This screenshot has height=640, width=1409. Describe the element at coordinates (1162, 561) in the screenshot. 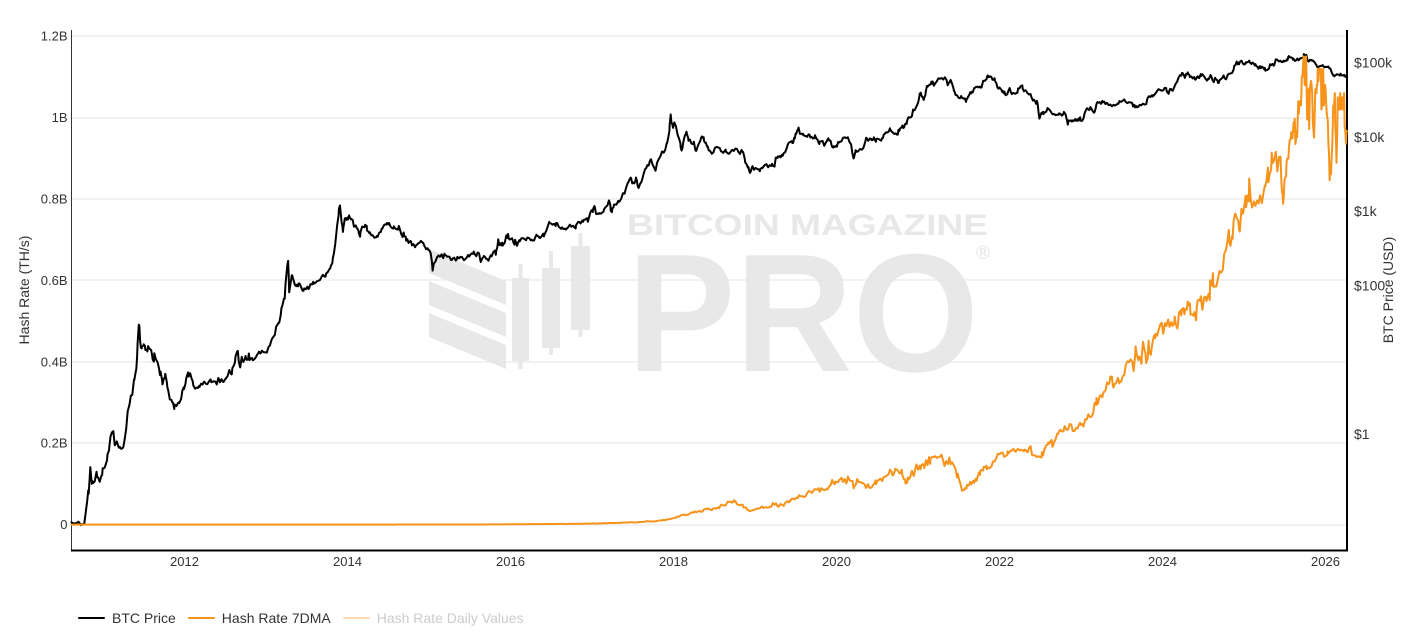

I see `x-tick-2024: 2024` at that location.